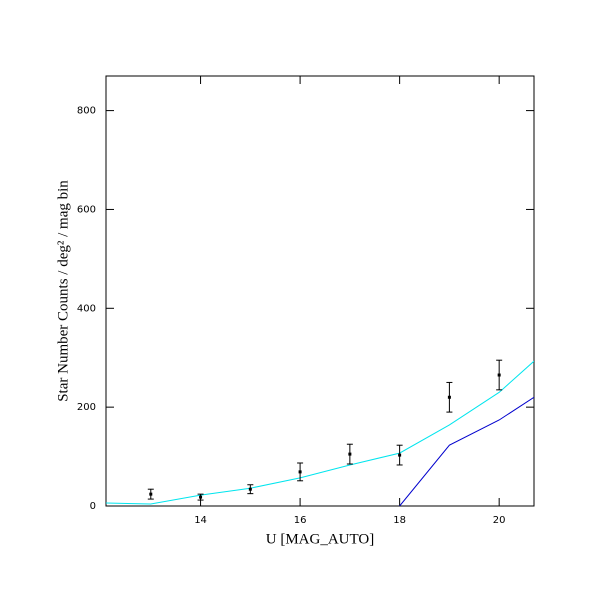  Describe the element at coordinates (63, 291) in the screenshot. I see `y-axis-label: Star Number Counts / deg² / mag bin` at that location.